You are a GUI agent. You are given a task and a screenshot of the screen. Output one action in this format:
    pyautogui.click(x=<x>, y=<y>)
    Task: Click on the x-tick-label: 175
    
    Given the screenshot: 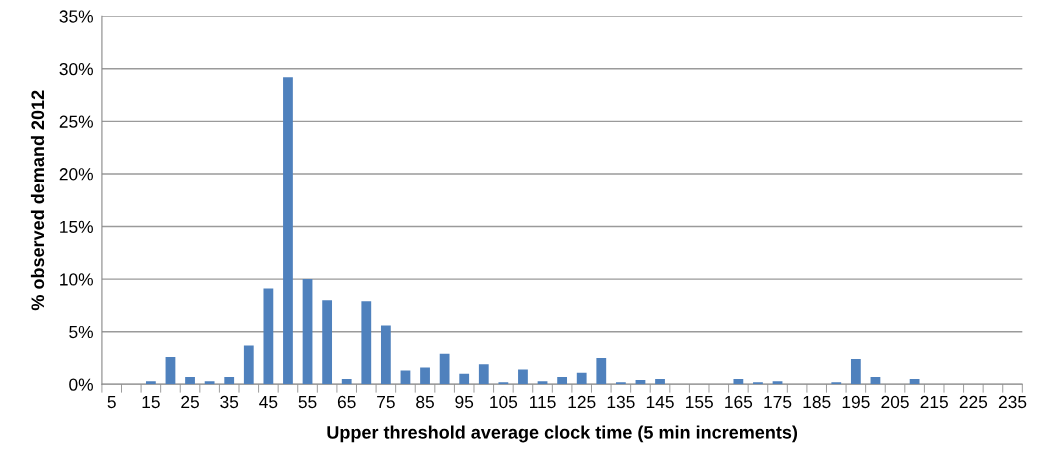 What is the action you would take?
    pyautogui.click(x=778, y=402)
    